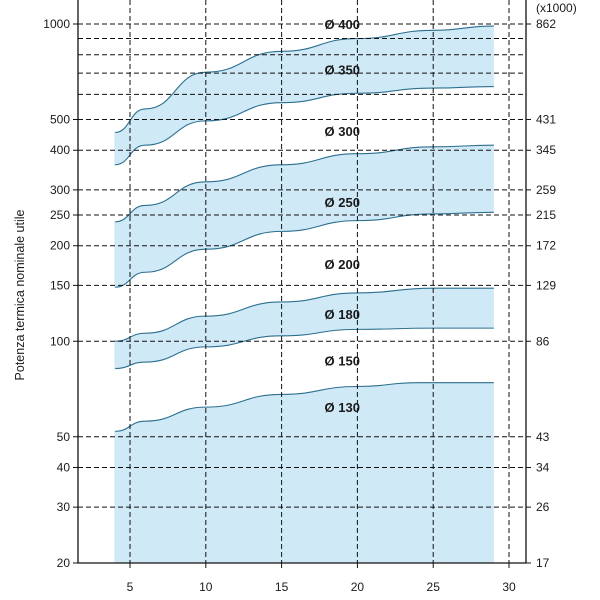 This screenshot has height=600, width=600. Describe the element at coordinates (556, 8) in the screenshot. I see `right-axis-unit-label: (x1000)` at that location.